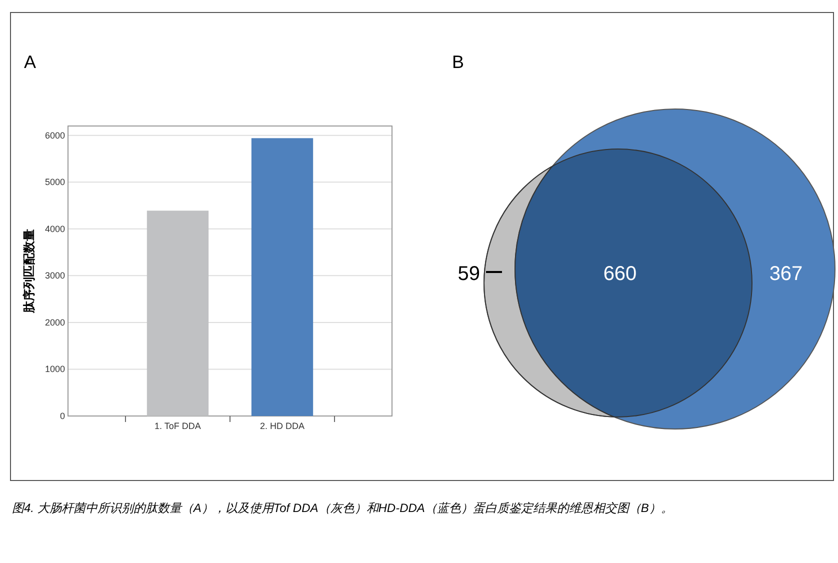  Describe the element at coordinates (54, 182) in the screenshot. I see `y-tick-label: 5000` at that location.